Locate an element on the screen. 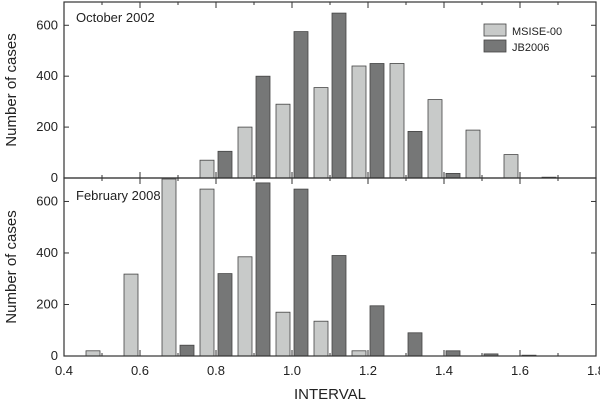 This screenshot has height=404, width=600. bar-msise-00-1.5 is located at coordinates (473, 154).